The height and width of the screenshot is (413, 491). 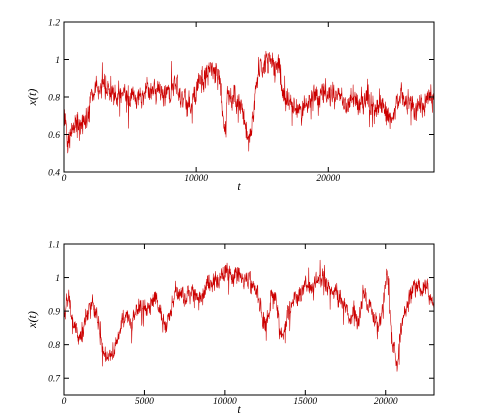 What do you see at coordinates (305, 402) in the screenshot?
I see `x-tick-label: 15000` at bounding box center [305, 402].